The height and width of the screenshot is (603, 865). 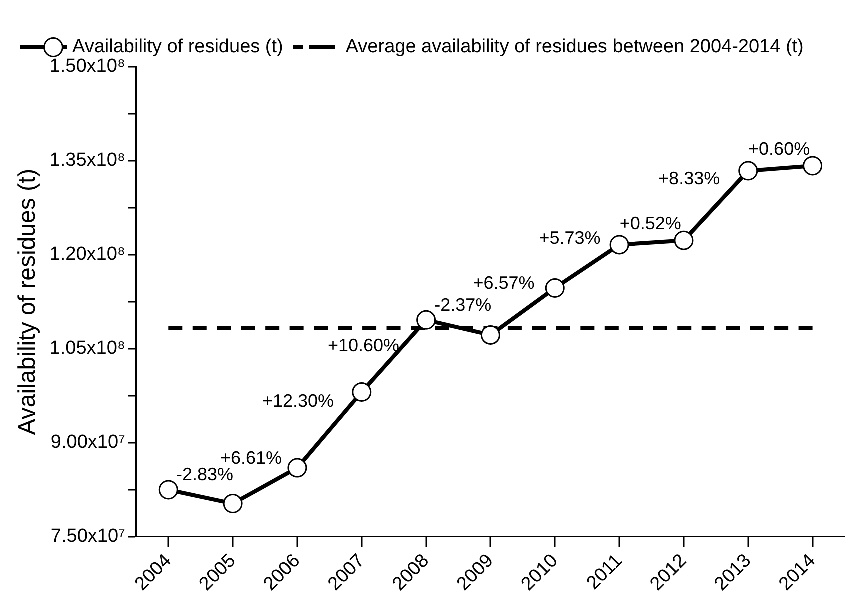 What do you see at coordinates (28, 302) in the screenshot?
I see `y-axis-title: Availability of residues (t)` at bounding box center [28, 302].